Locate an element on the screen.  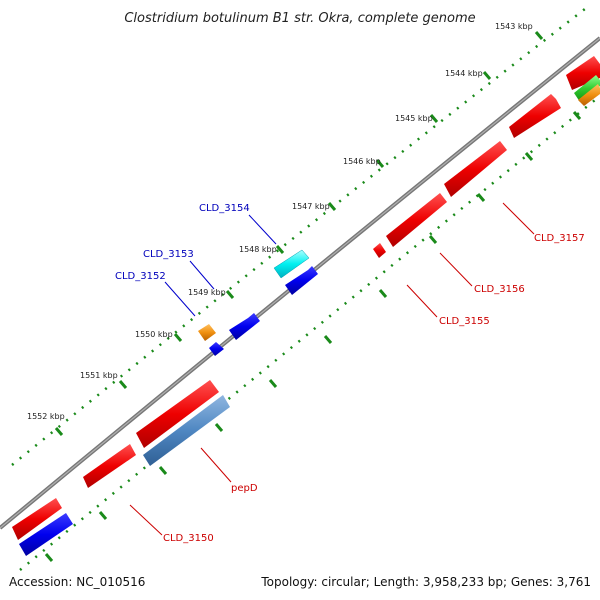
ruler-label: 1545 kbp is located at coordinates (414, 118).